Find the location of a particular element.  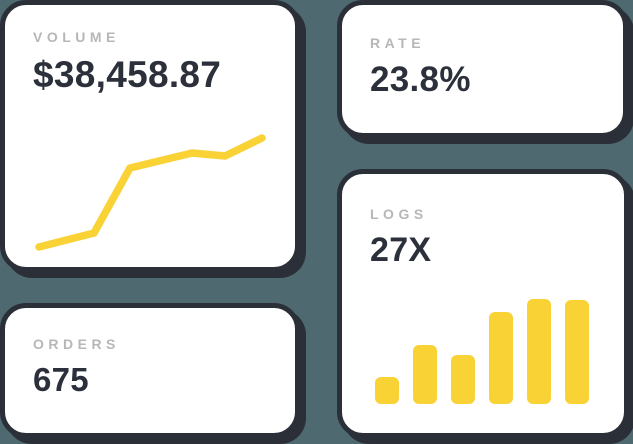

volume-label: VOLUME is located at coordinates (76, 37).